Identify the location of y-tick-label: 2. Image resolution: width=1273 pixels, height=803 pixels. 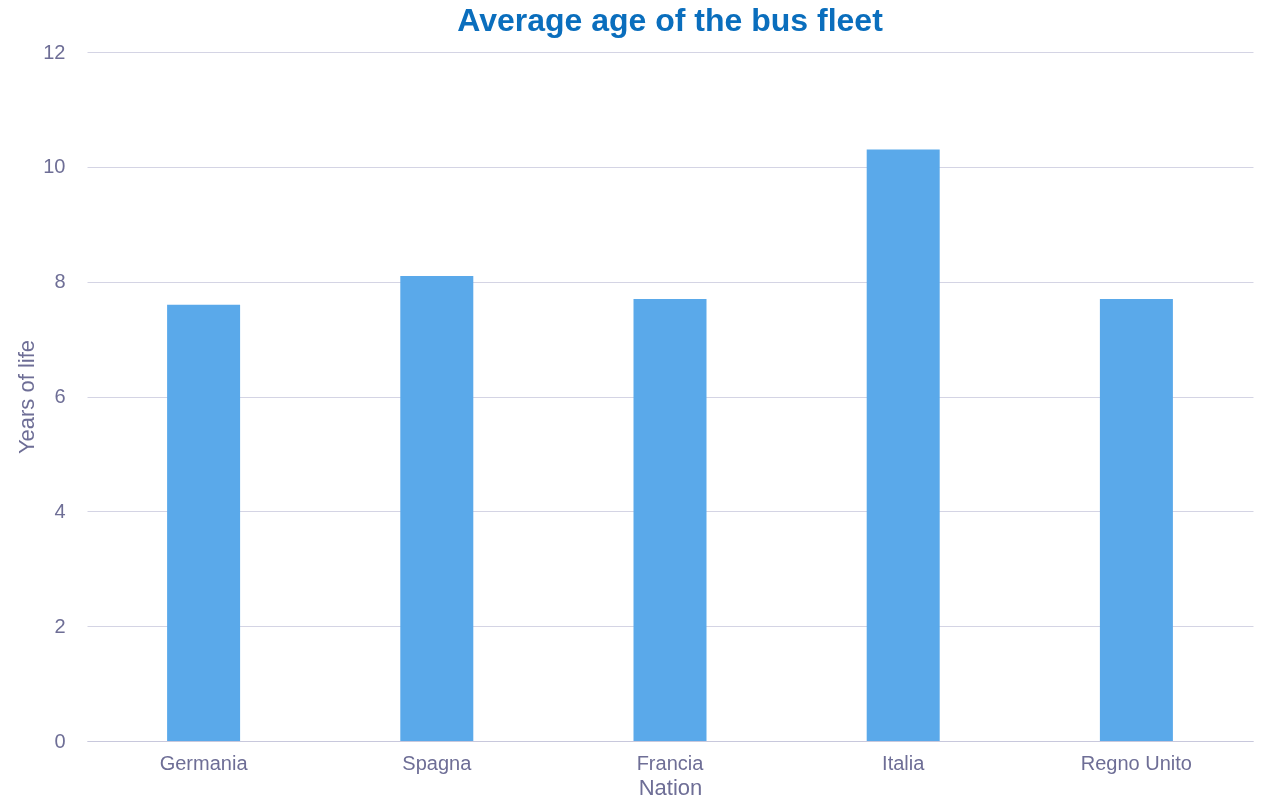
(60, 625).